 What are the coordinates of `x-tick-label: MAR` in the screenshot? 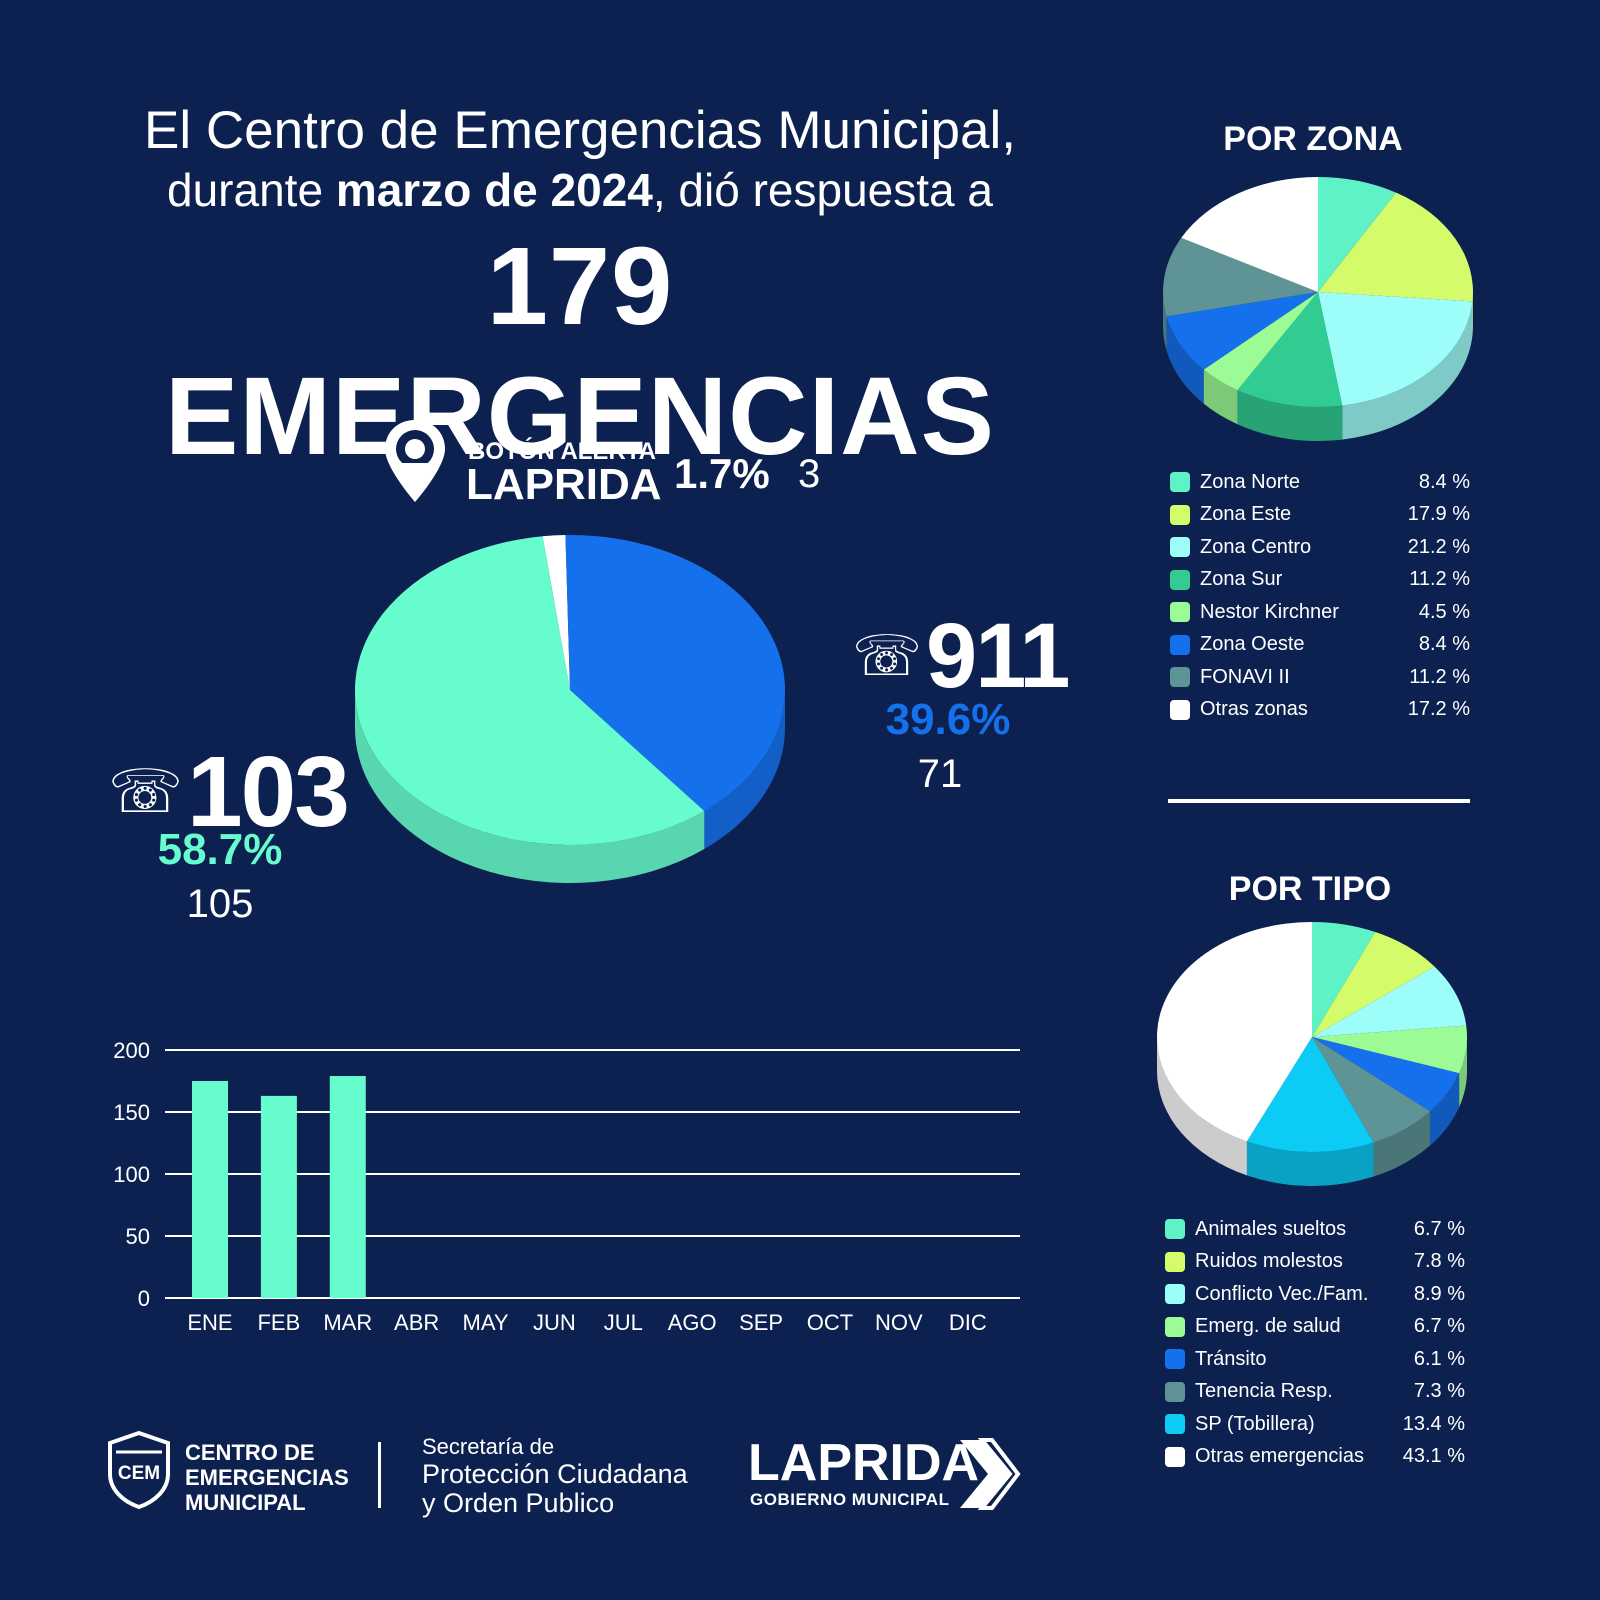 It's located at (347, 1322).